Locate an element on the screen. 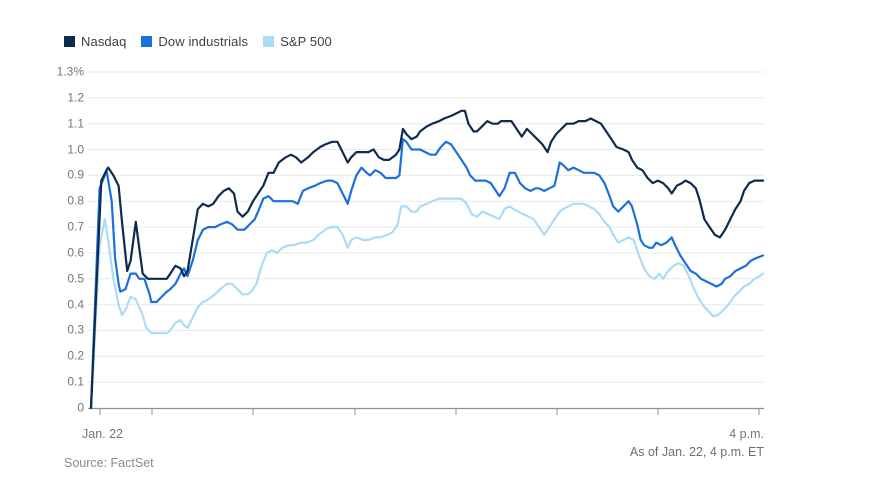 This screenshot has height=479, width=869. legend-item-sp500: S&P 500 is located at coordinates (297, 41).